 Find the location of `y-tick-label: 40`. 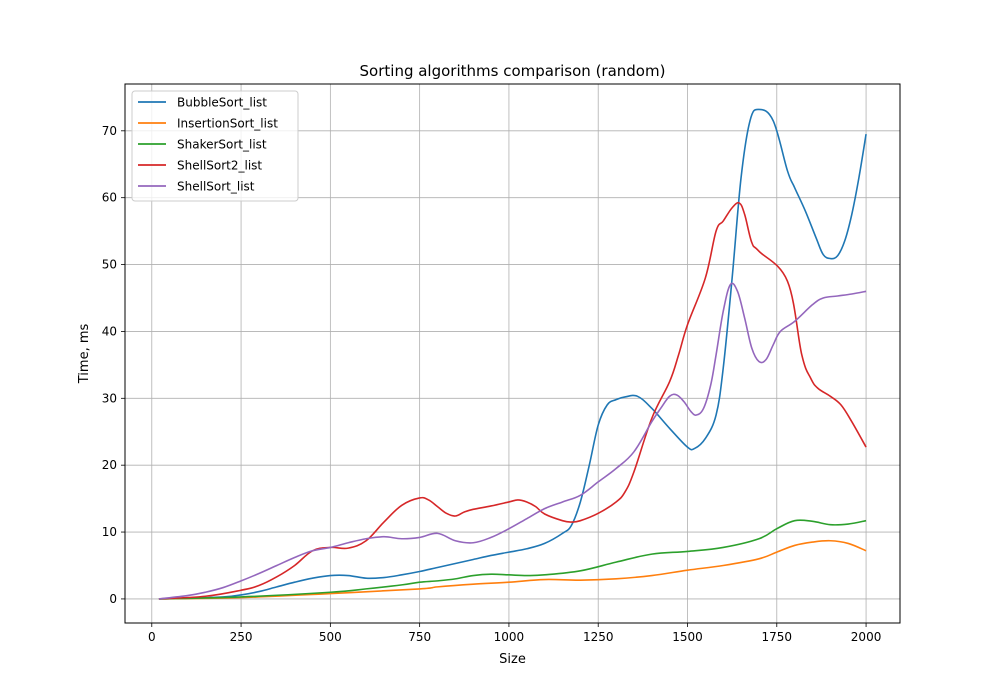

y-tick-label: 40 is located at coordinates (109, 331).